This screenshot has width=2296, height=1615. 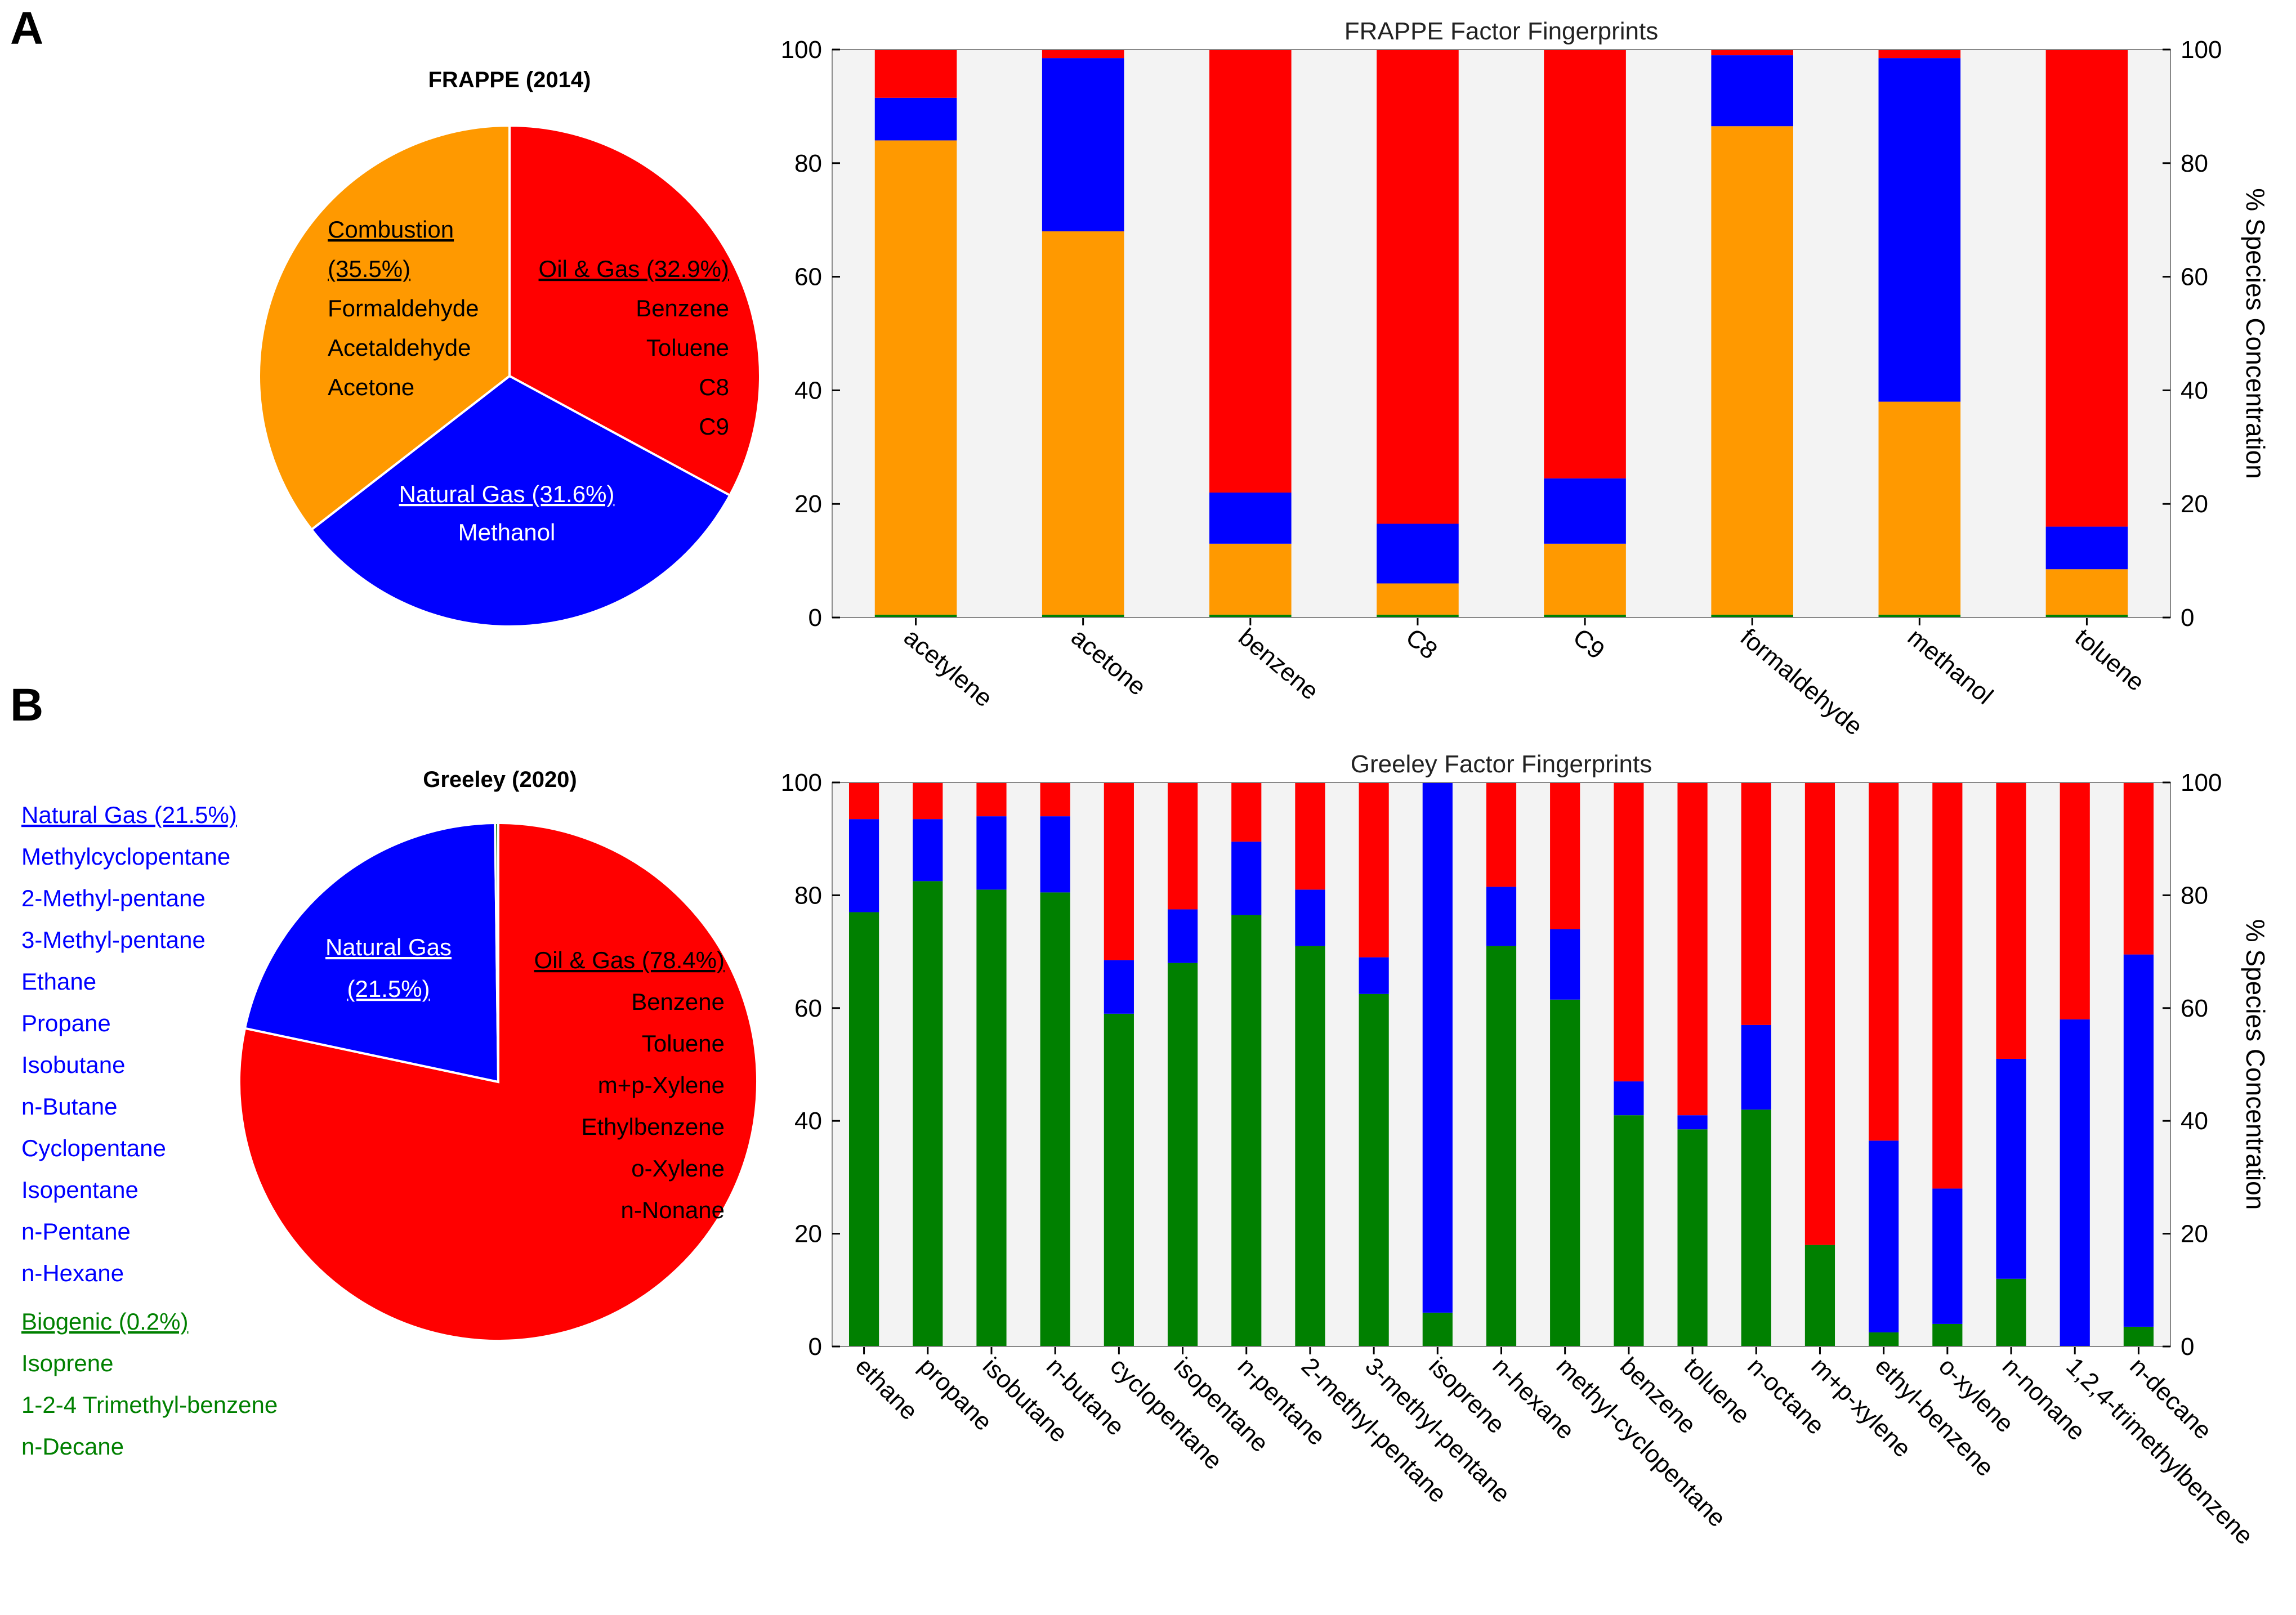 I want to click on bar-n-decane-oil-gas, so click(x=2138, y=868).